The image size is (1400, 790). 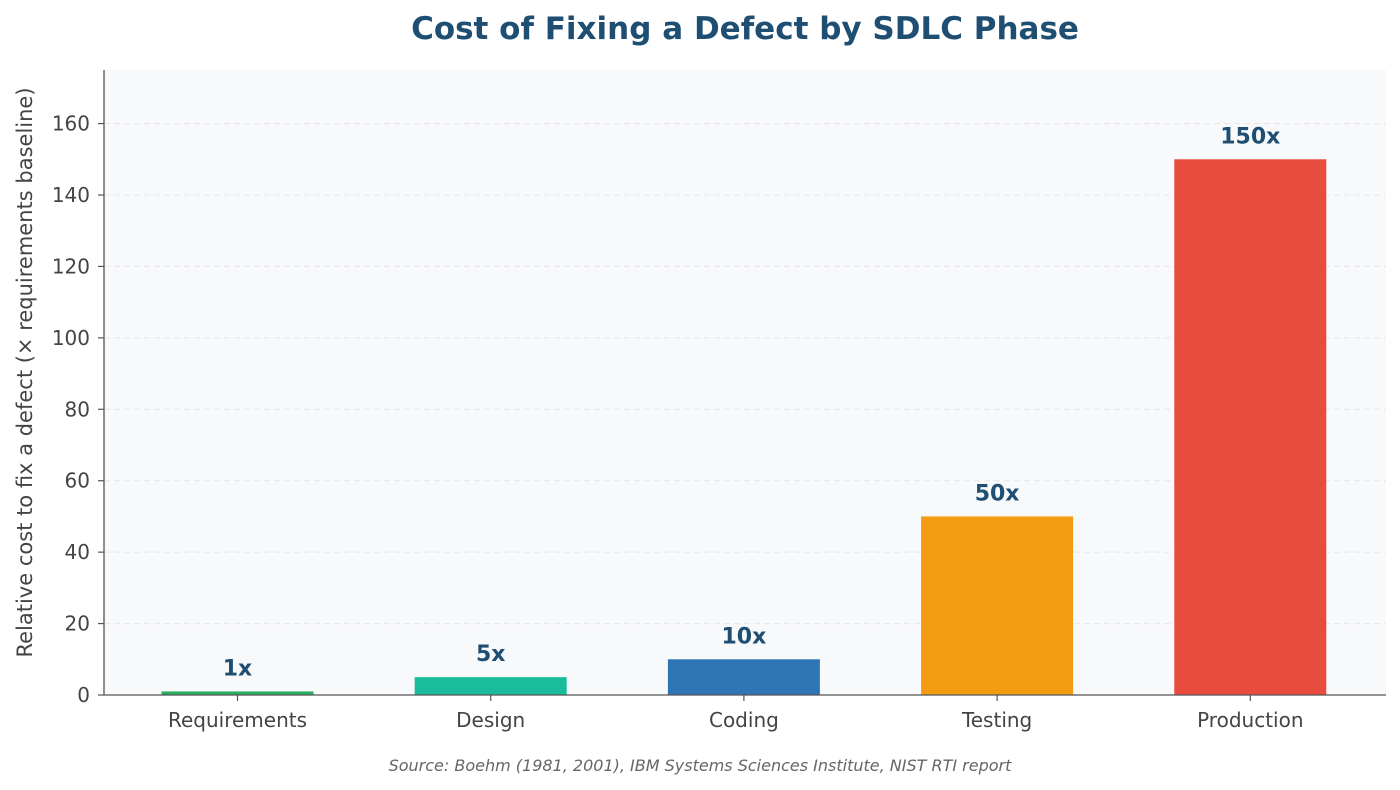 I want to click on x-tick-label: Coding, so click(x=744, y=720).